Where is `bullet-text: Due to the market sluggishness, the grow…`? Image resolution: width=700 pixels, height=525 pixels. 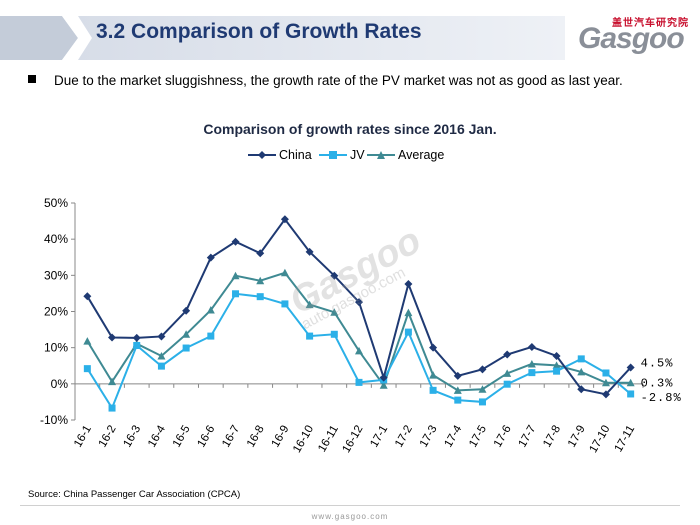
bullet-text: Due to the market sluggishness, the grow… is located at coordinates (338, 80).